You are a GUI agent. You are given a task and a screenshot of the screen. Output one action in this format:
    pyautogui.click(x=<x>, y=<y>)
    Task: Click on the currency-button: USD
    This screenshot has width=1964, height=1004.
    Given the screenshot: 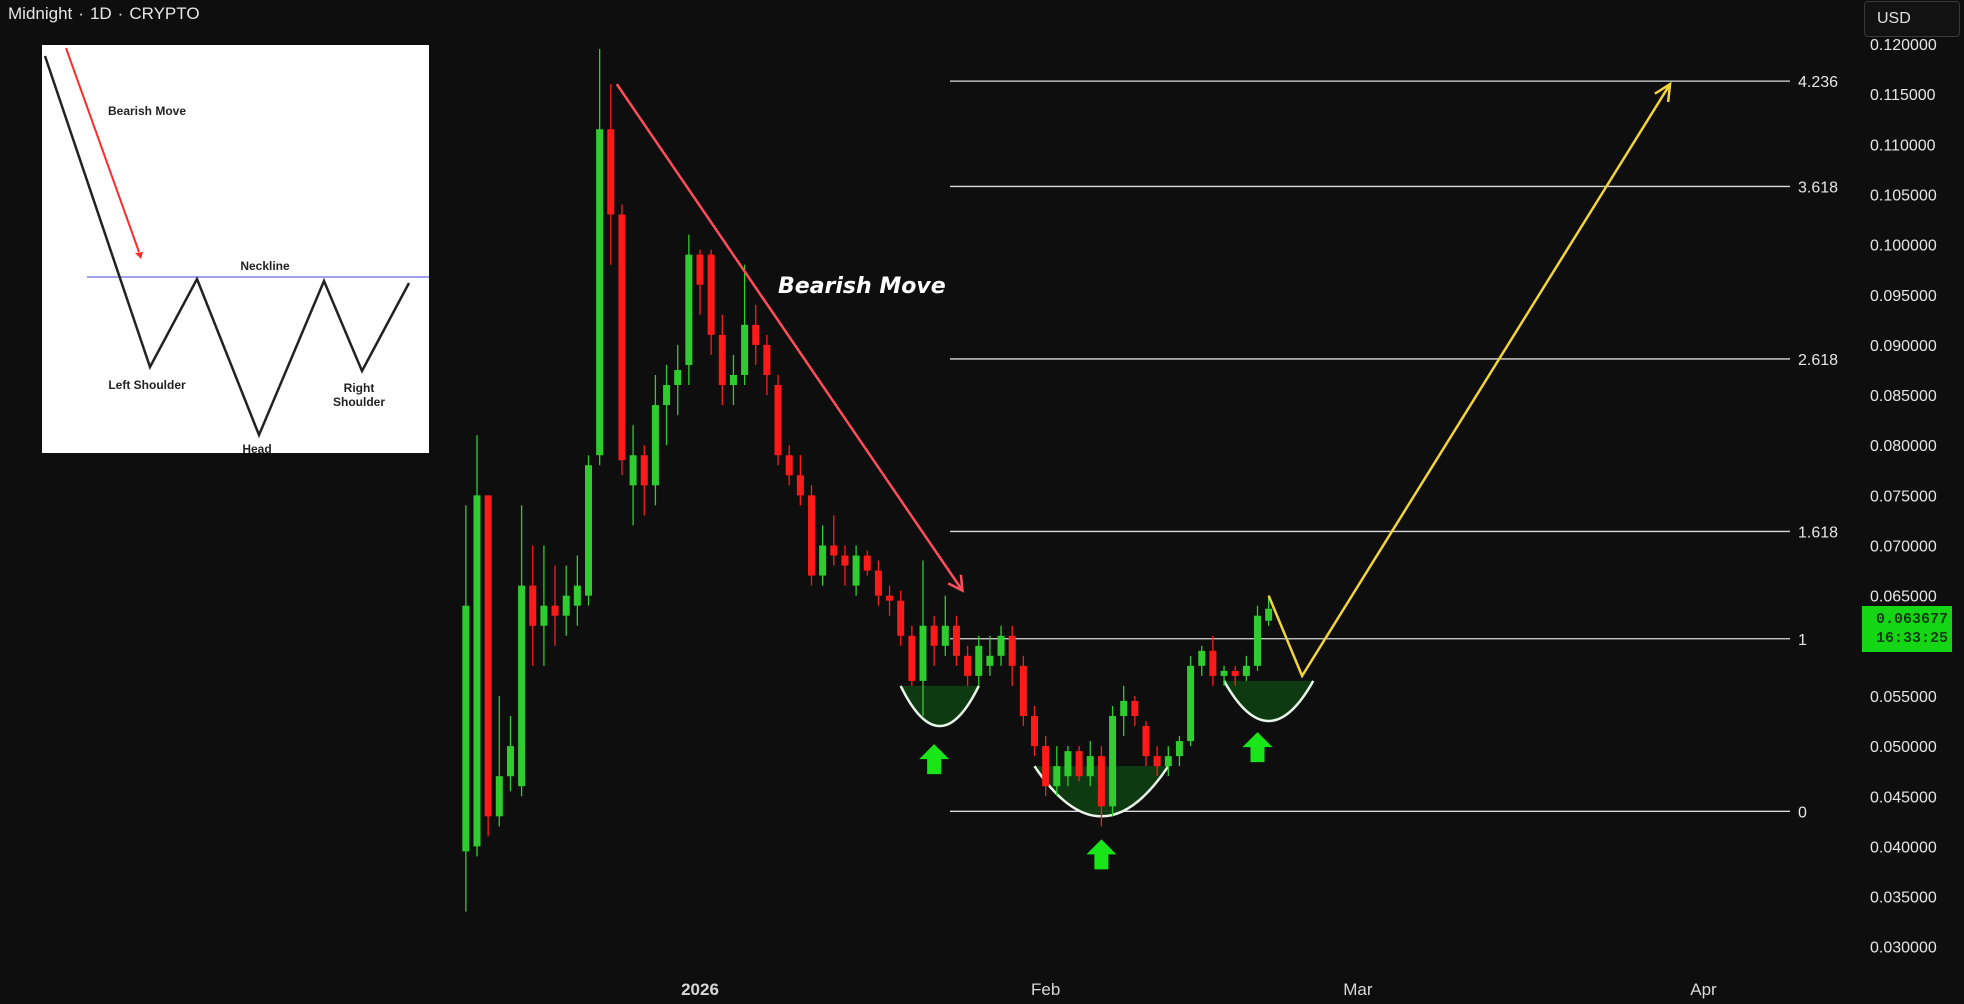 What is the action you would take?
    pyautogui.click(x=1912, y=19)
    